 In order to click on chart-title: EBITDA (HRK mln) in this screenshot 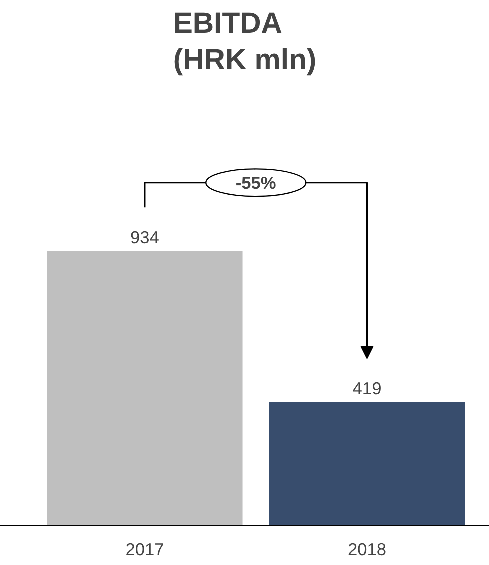, I will do `click(245, 41)`.